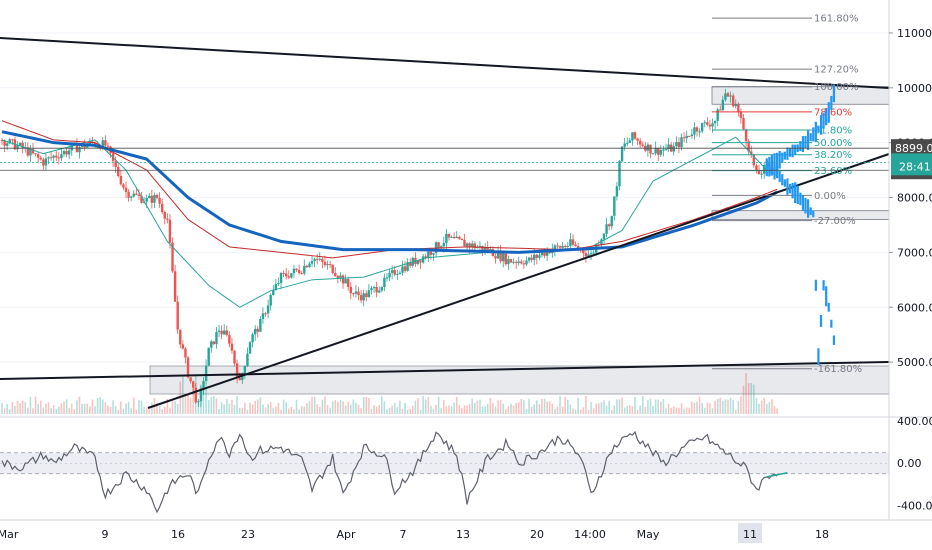 This screenshot has width=932, height=550. Describe the element at coordinates (445, 370) in the screenshot. I see `lower-trendline` at that location.